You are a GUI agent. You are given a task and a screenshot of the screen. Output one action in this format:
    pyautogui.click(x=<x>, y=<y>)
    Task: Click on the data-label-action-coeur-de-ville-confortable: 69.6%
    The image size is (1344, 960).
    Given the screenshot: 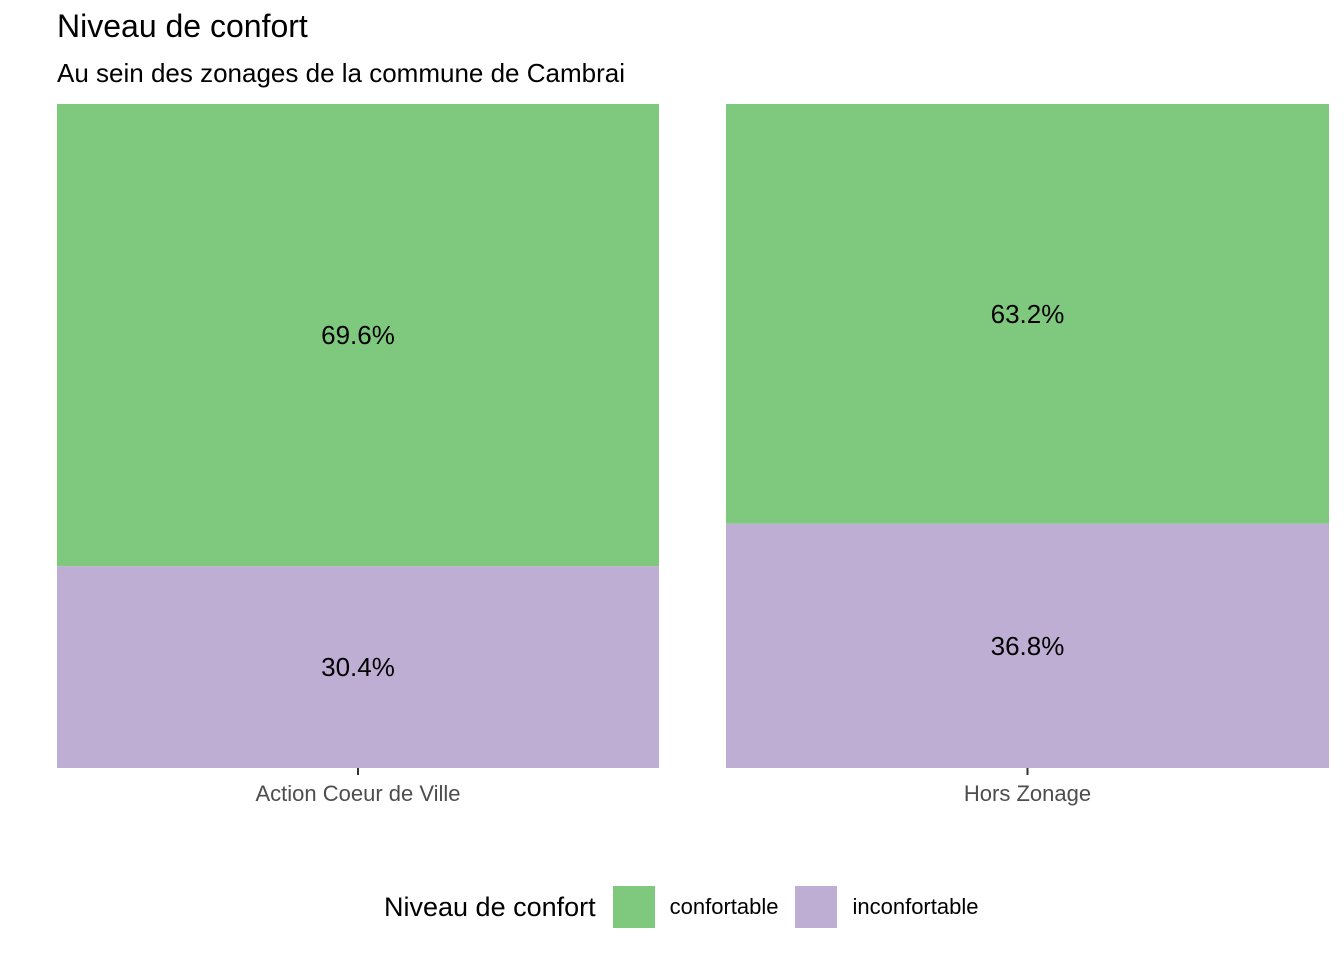 What is the action you would take?
    pyautogui.click(x=358, y=335)
    